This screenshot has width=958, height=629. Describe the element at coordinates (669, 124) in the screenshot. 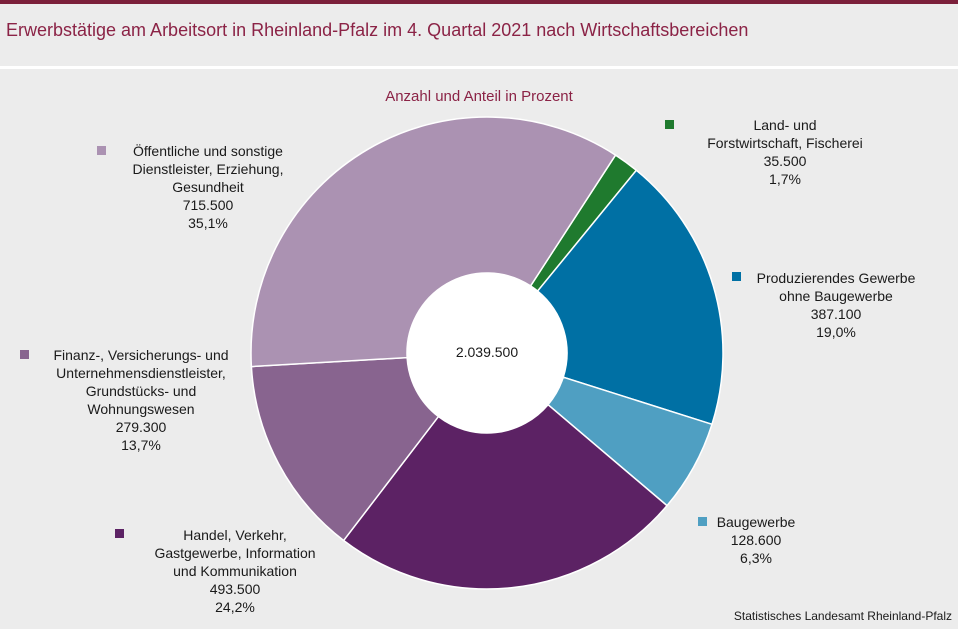

I see `legend-swatch-land-forst` at that location.